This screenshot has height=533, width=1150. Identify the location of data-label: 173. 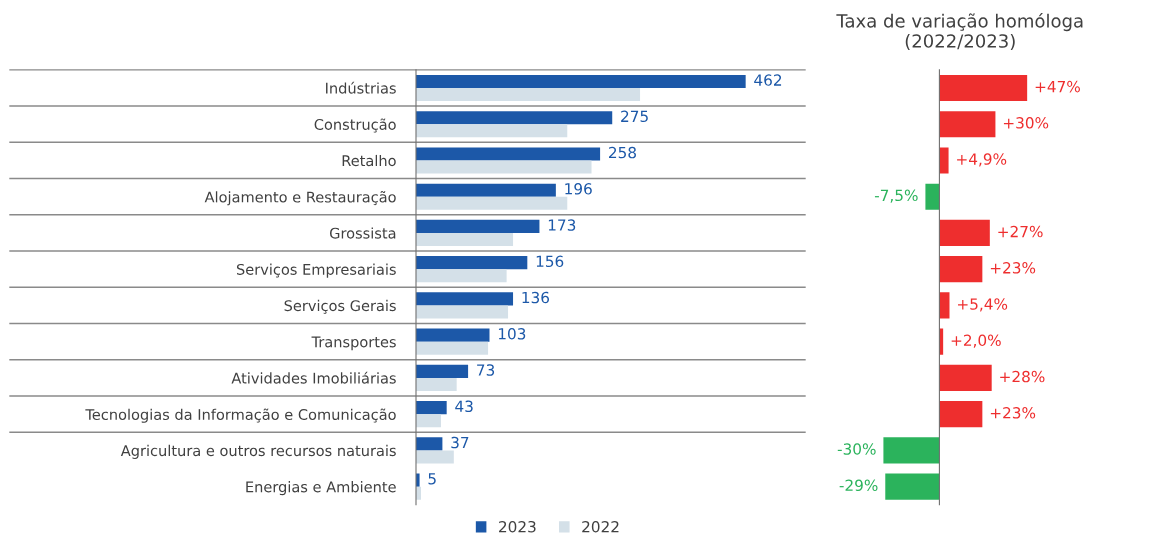
(562, 225).